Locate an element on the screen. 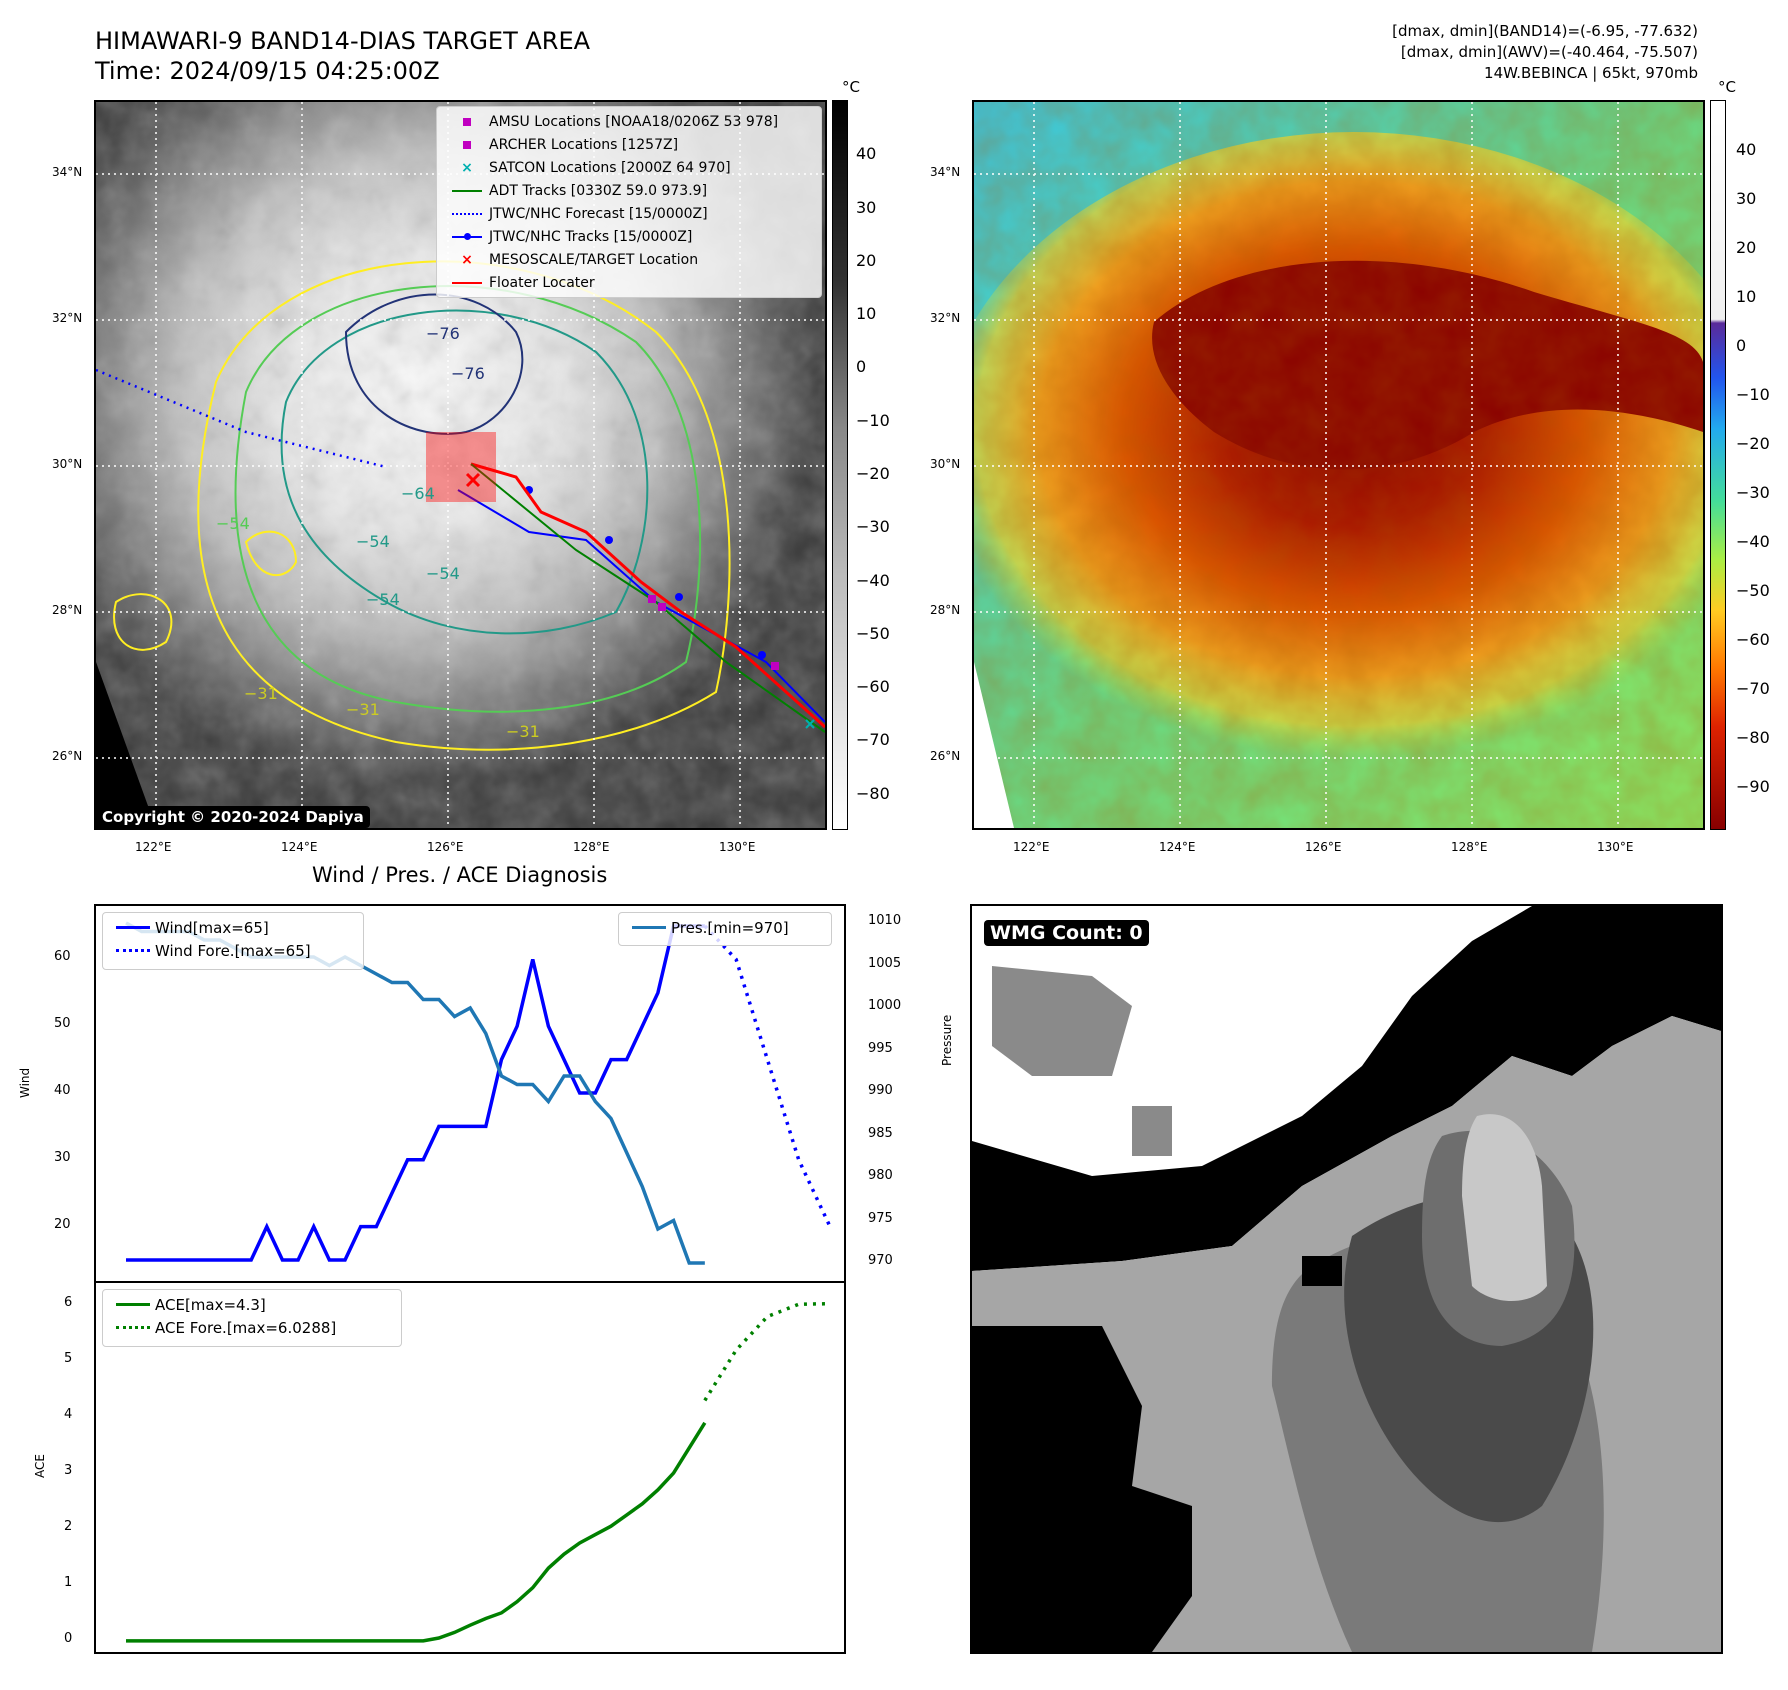  tick-label: 970 is located at coordinates (880, 1260).